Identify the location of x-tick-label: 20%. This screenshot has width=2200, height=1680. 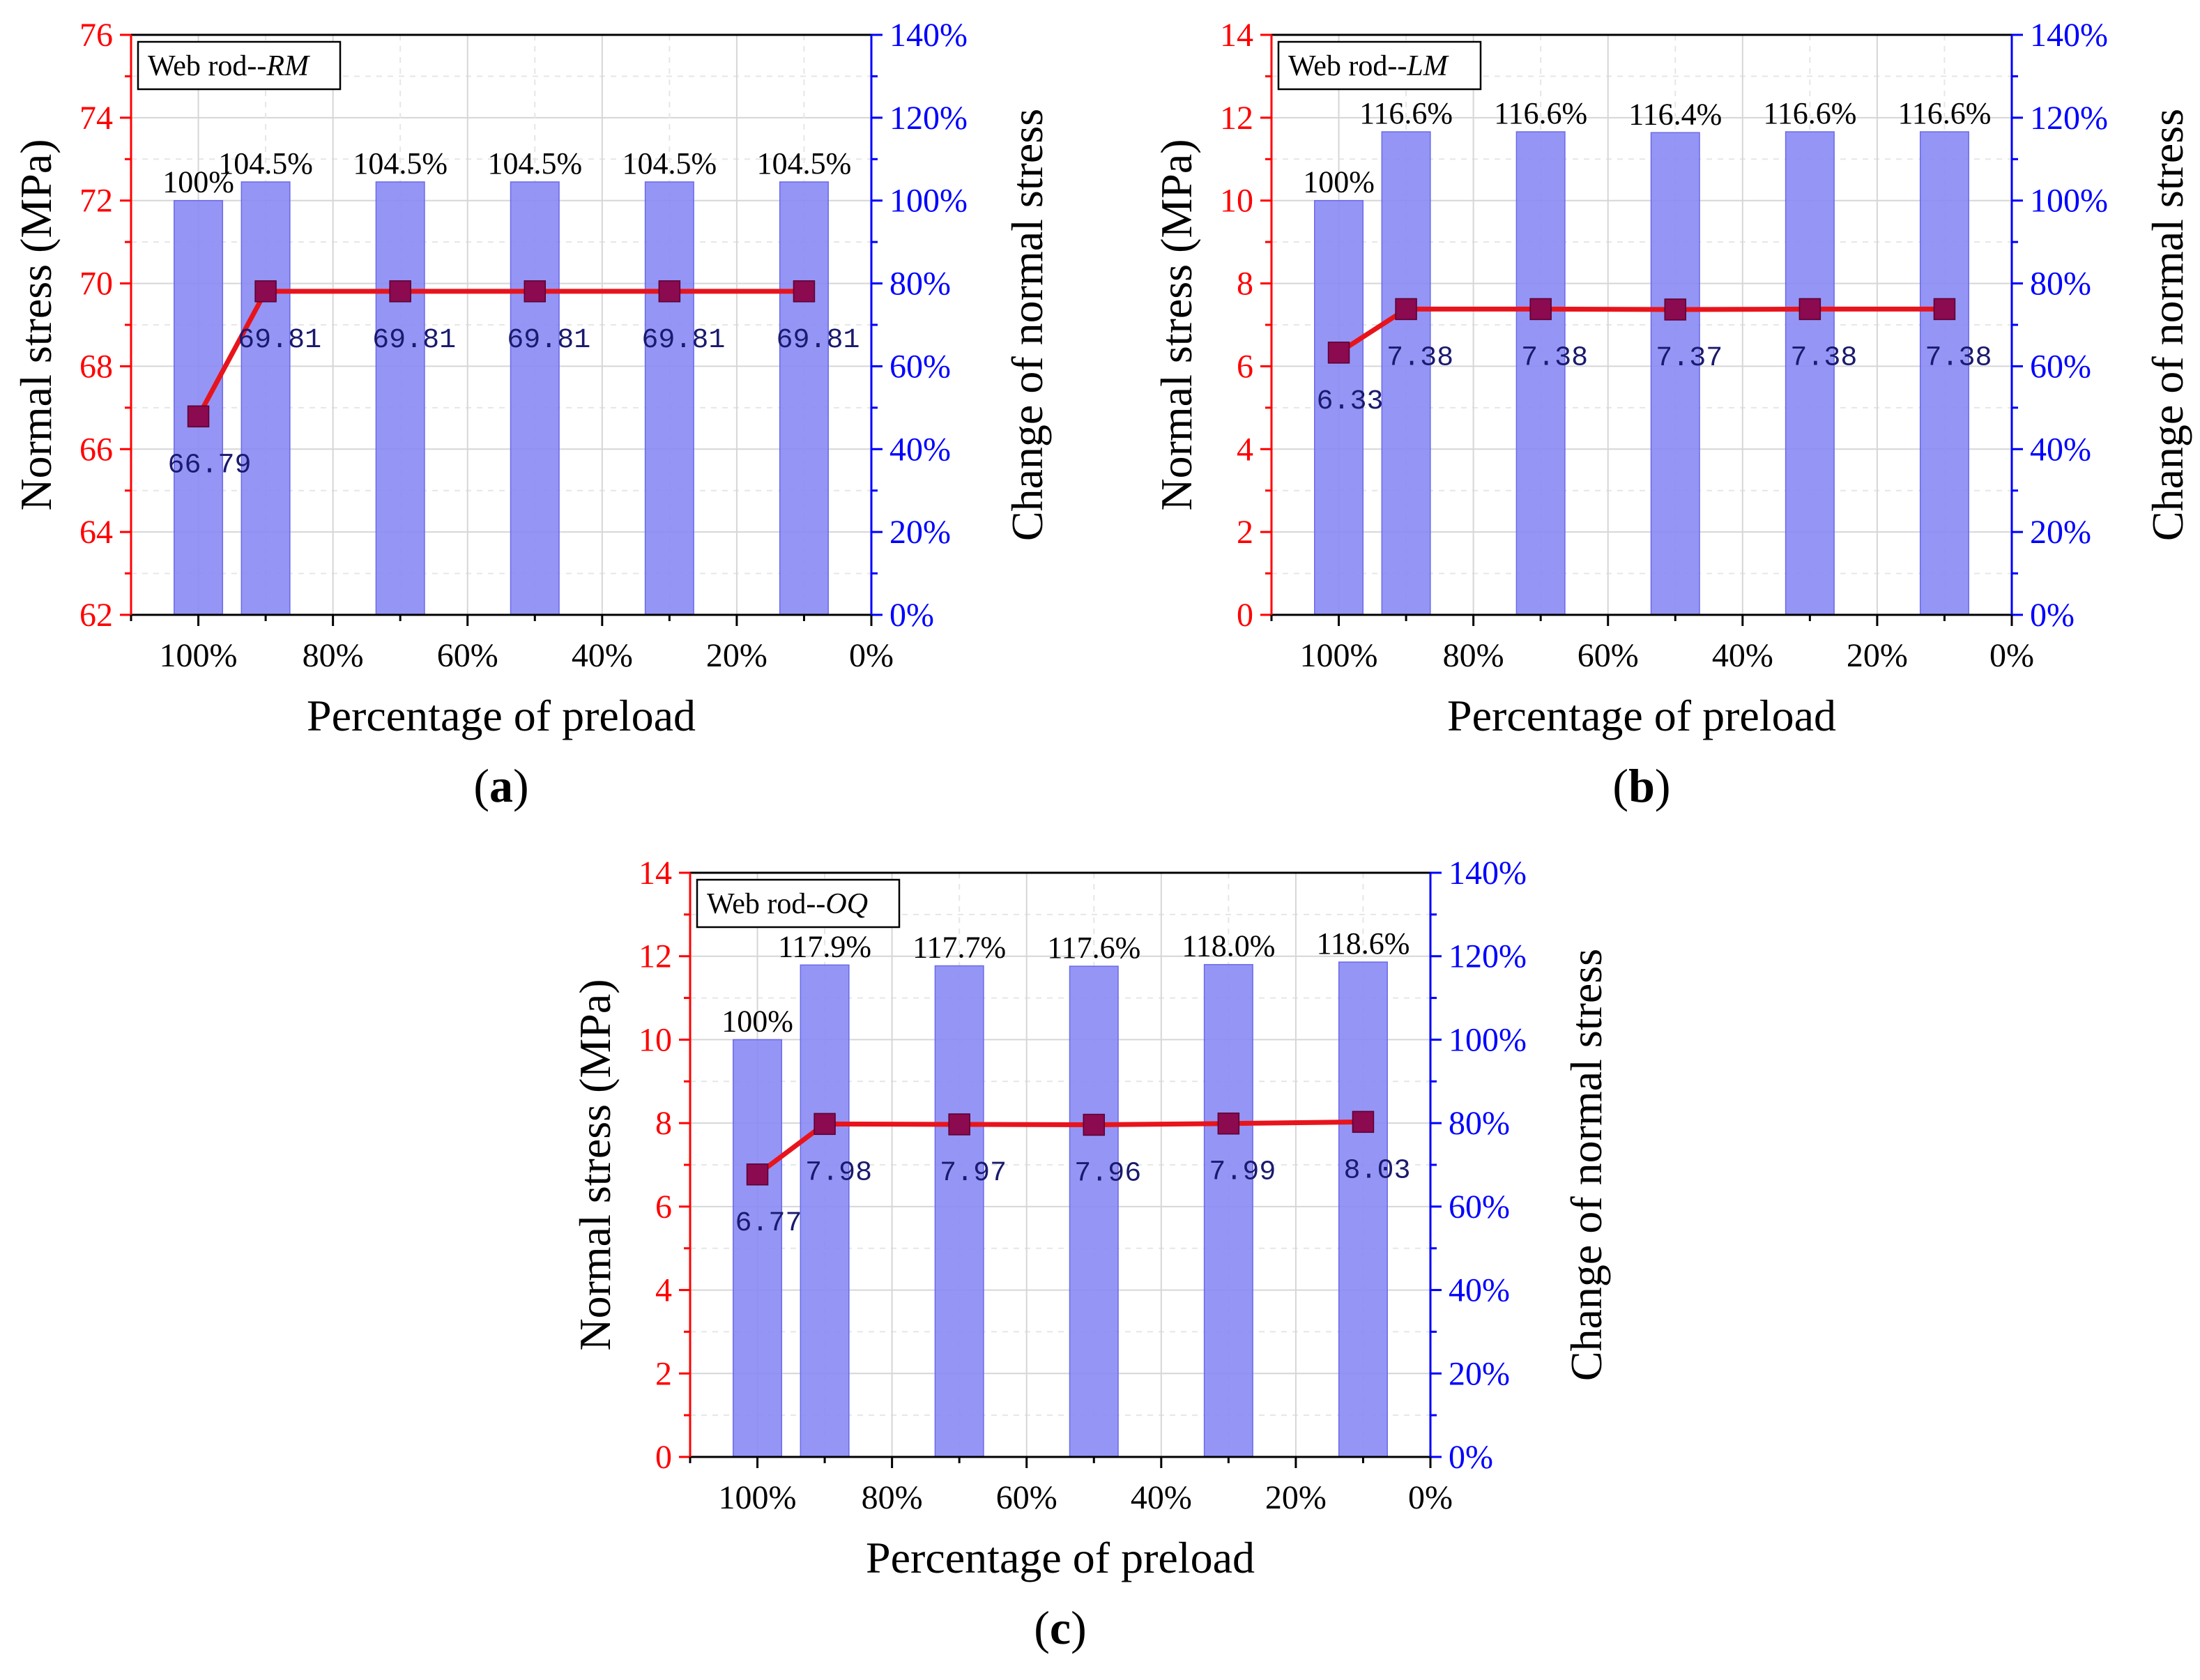
(736, 655).